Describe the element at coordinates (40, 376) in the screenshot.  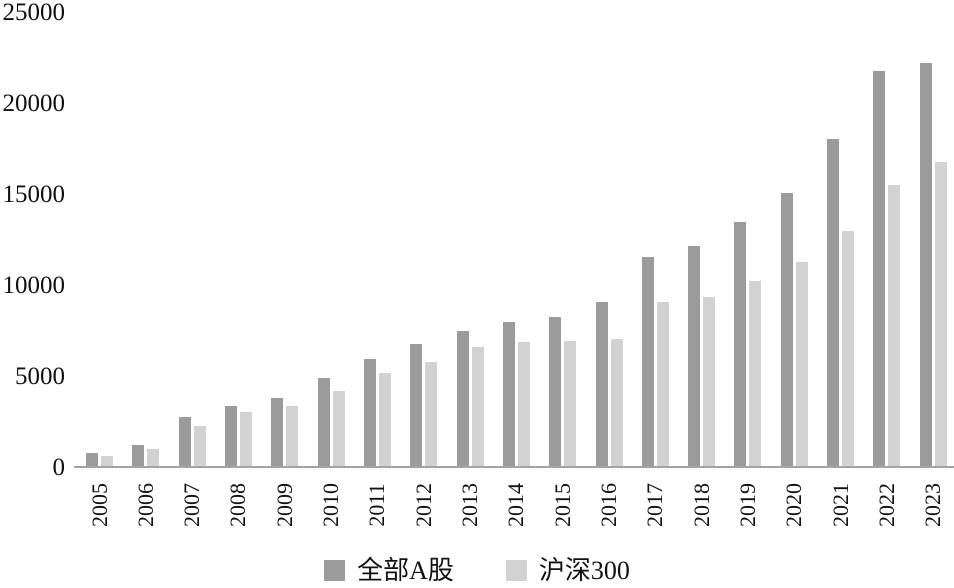
I see `y-tick-label: 5000` at that location.